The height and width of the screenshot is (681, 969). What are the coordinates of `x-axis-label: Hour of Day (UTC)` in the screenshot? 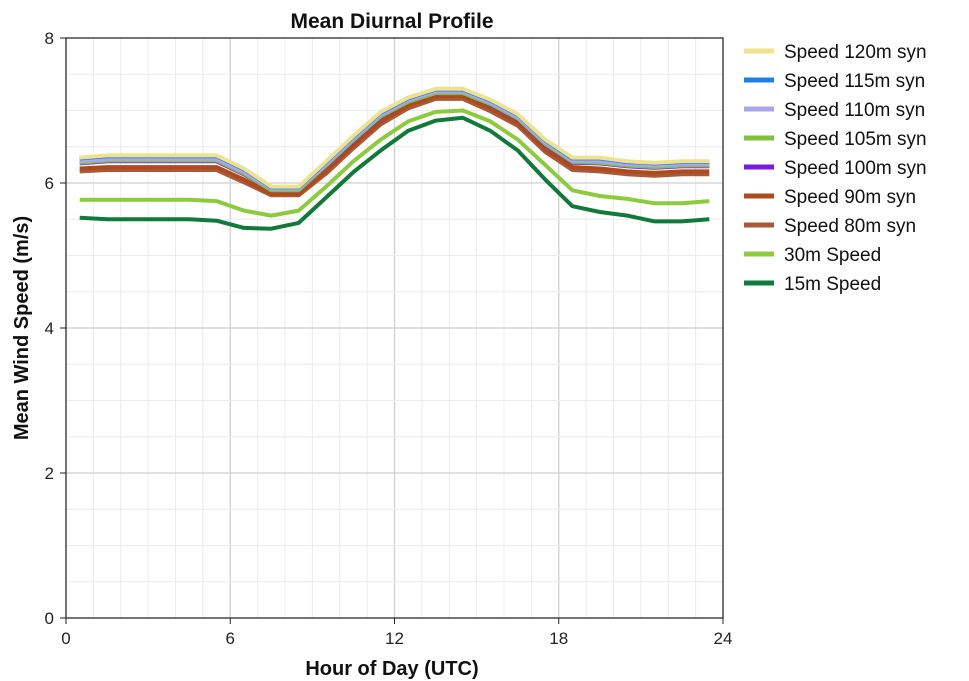 It's located at (391, 669).